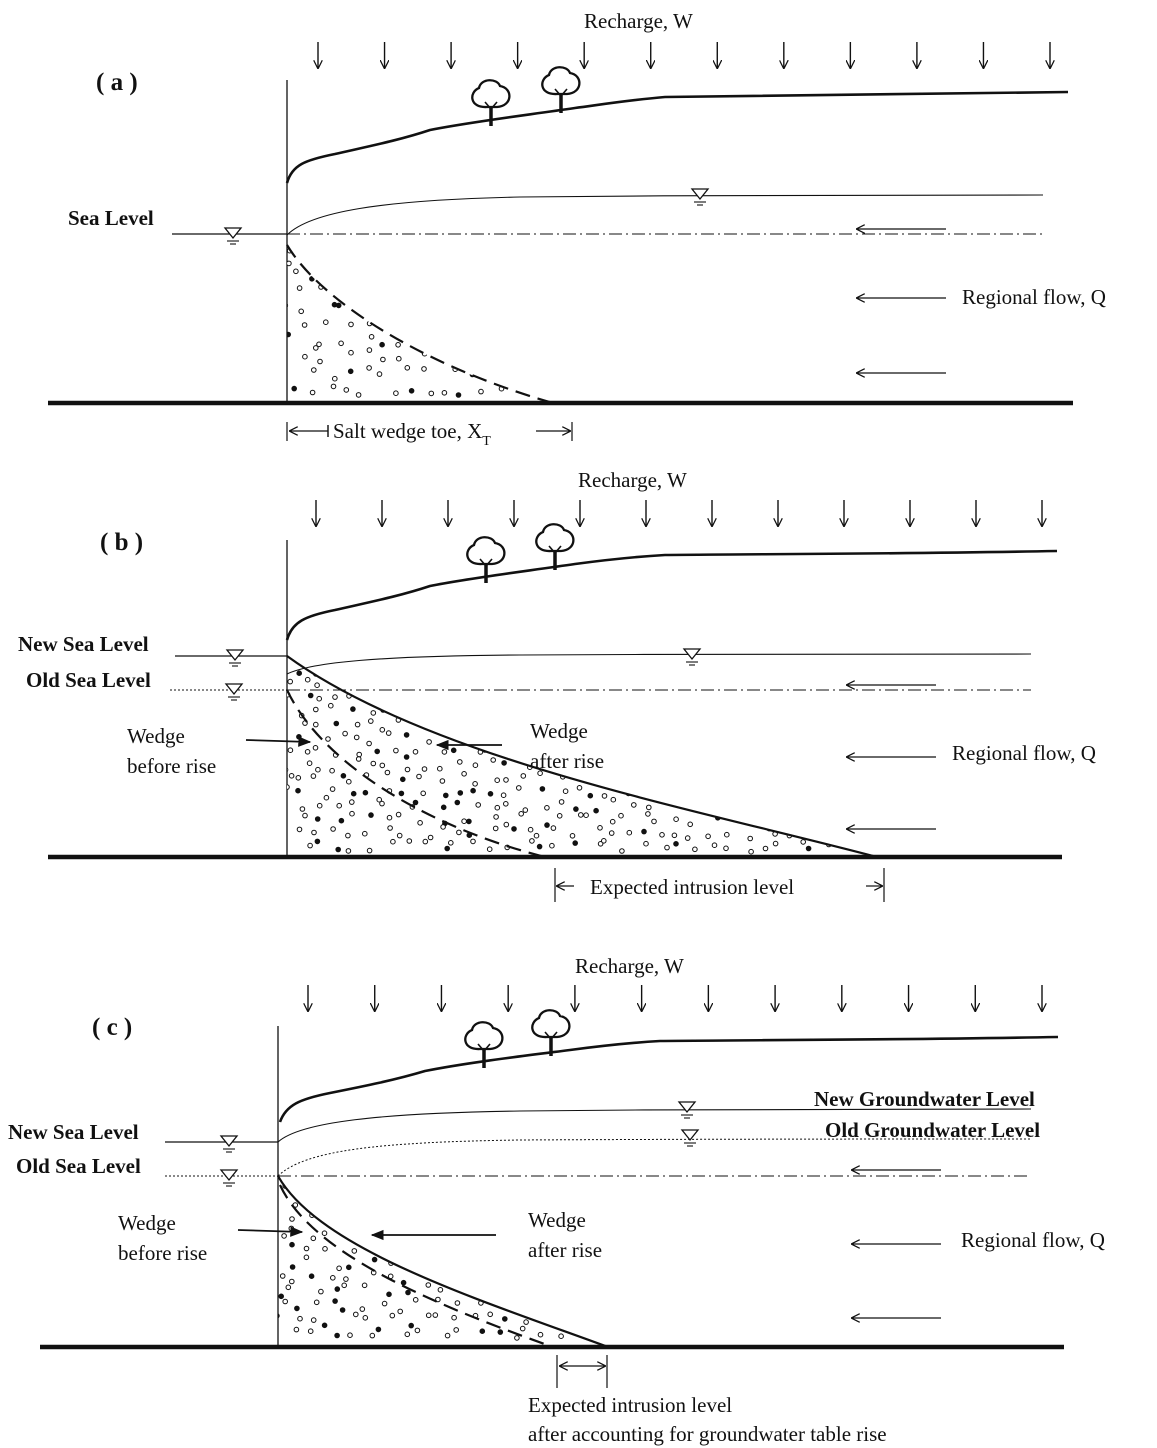 This screenshot has height=1448, width=1157. I want to click on sea-level-label: Sea Level, so click(111, 218).